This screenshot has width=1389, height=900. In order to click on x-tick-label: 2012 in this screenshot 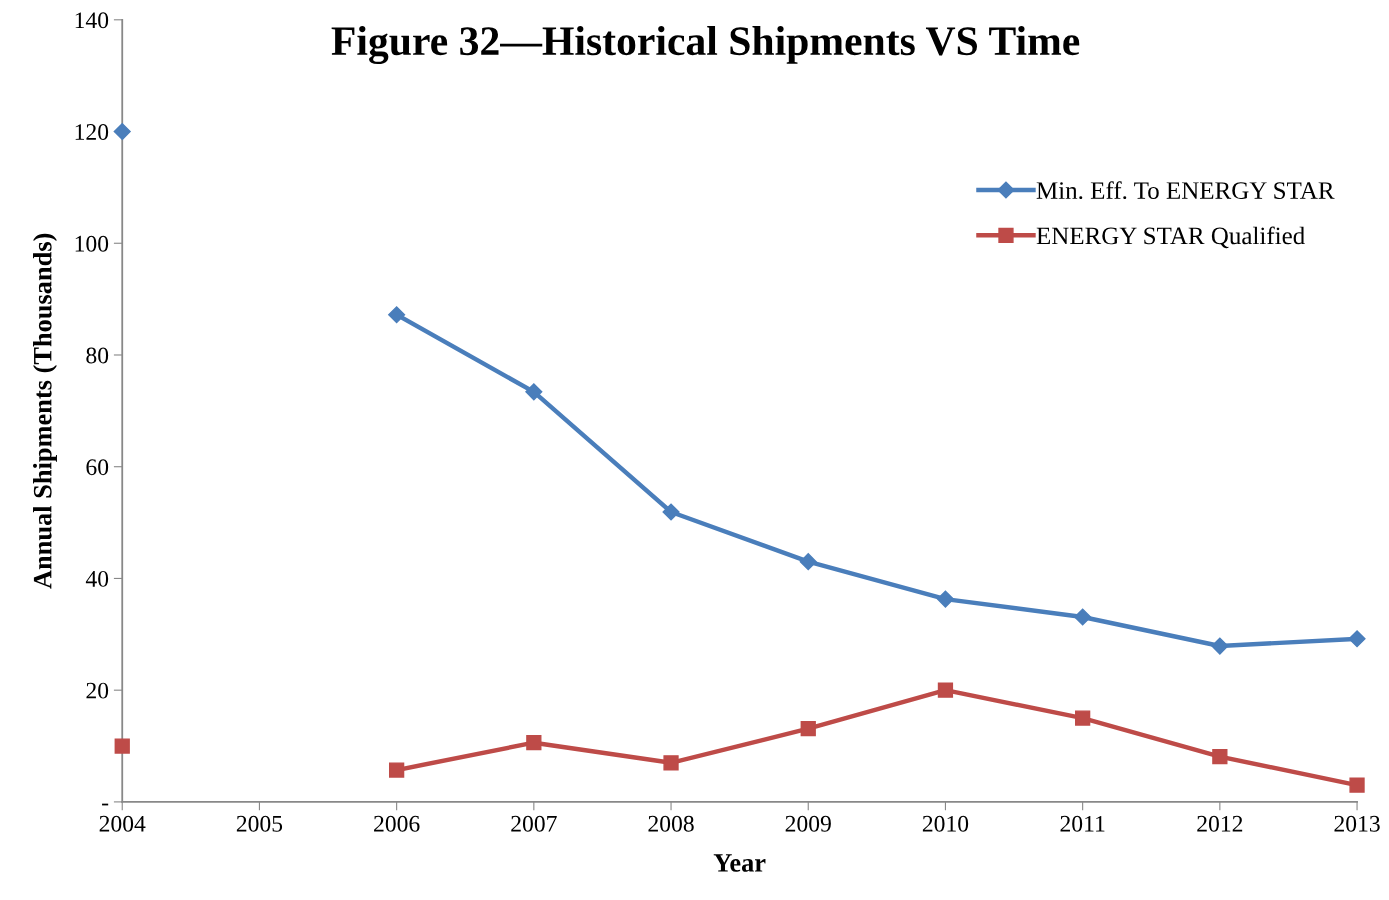, I will do `click(1220, 823)`.